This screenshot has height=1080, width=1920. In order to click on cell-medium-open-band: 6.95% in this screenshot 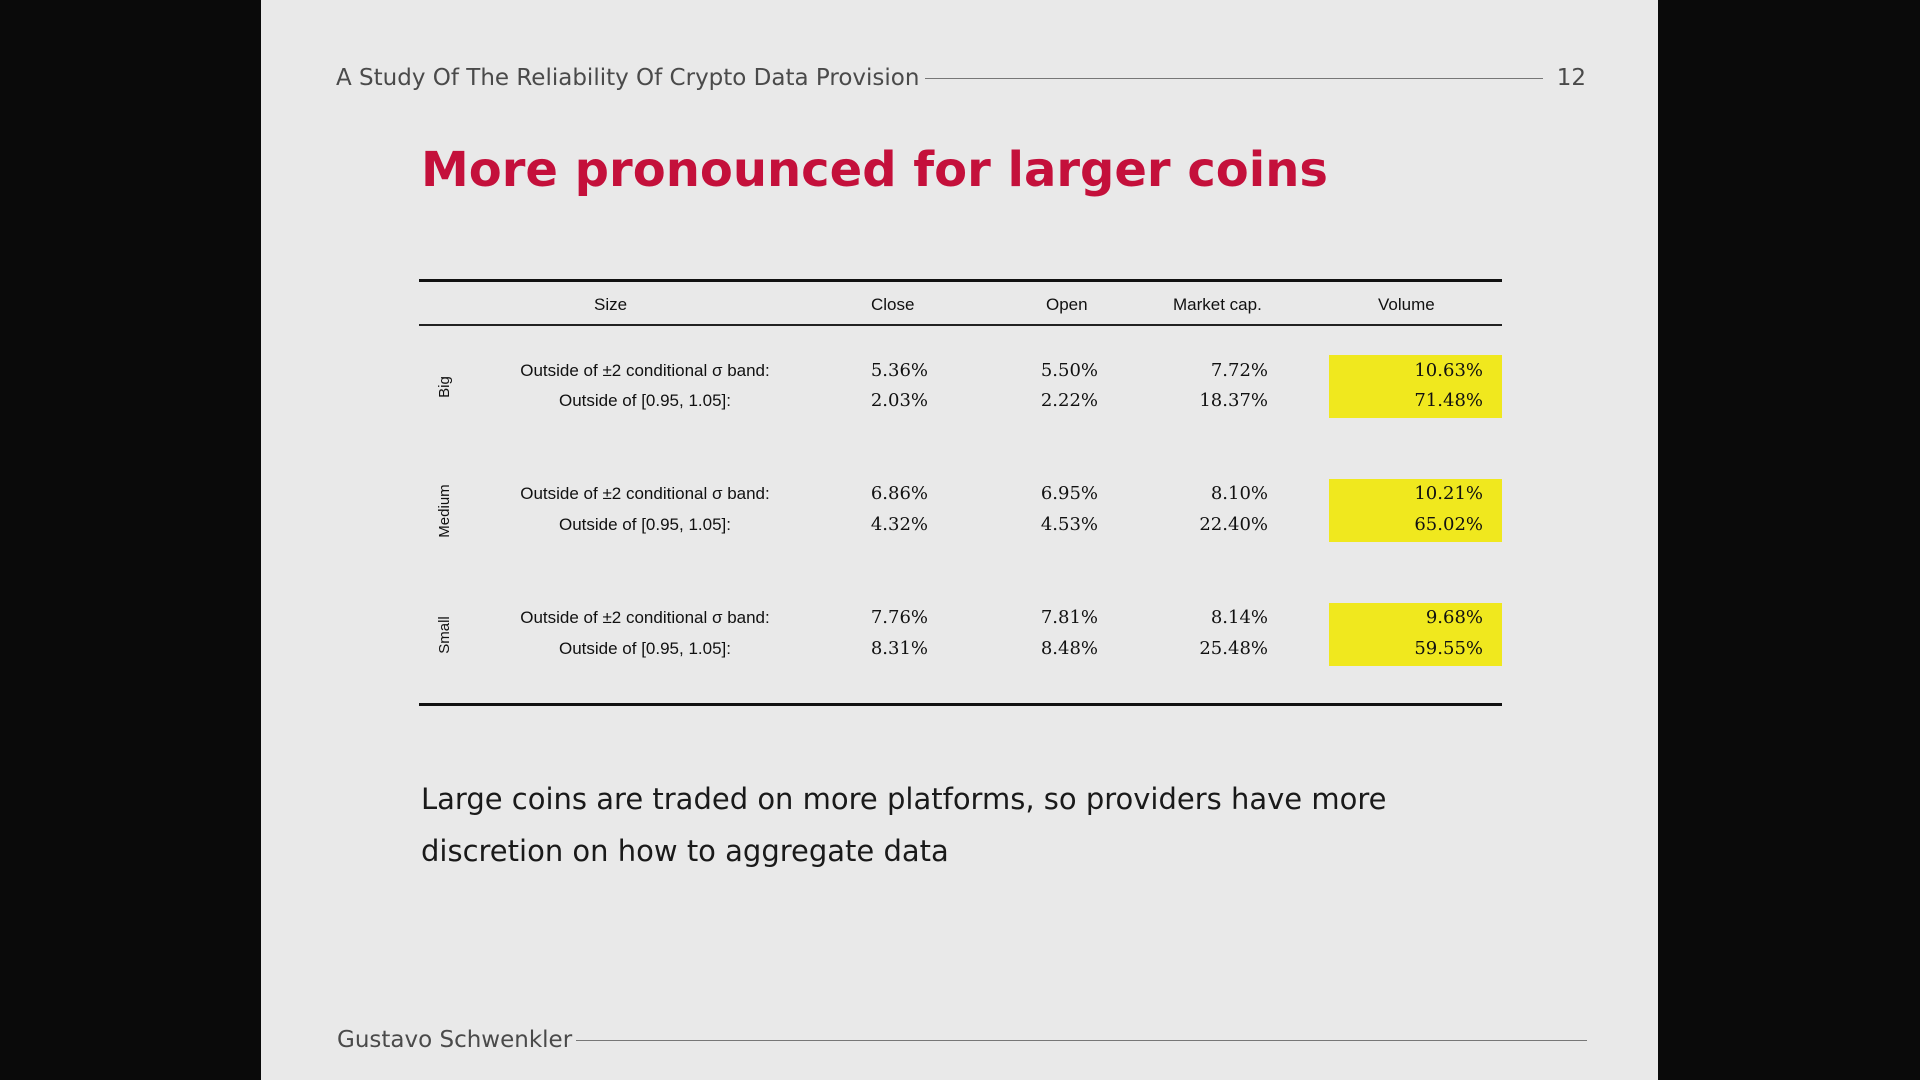, I will do `click(1069, 493)`.